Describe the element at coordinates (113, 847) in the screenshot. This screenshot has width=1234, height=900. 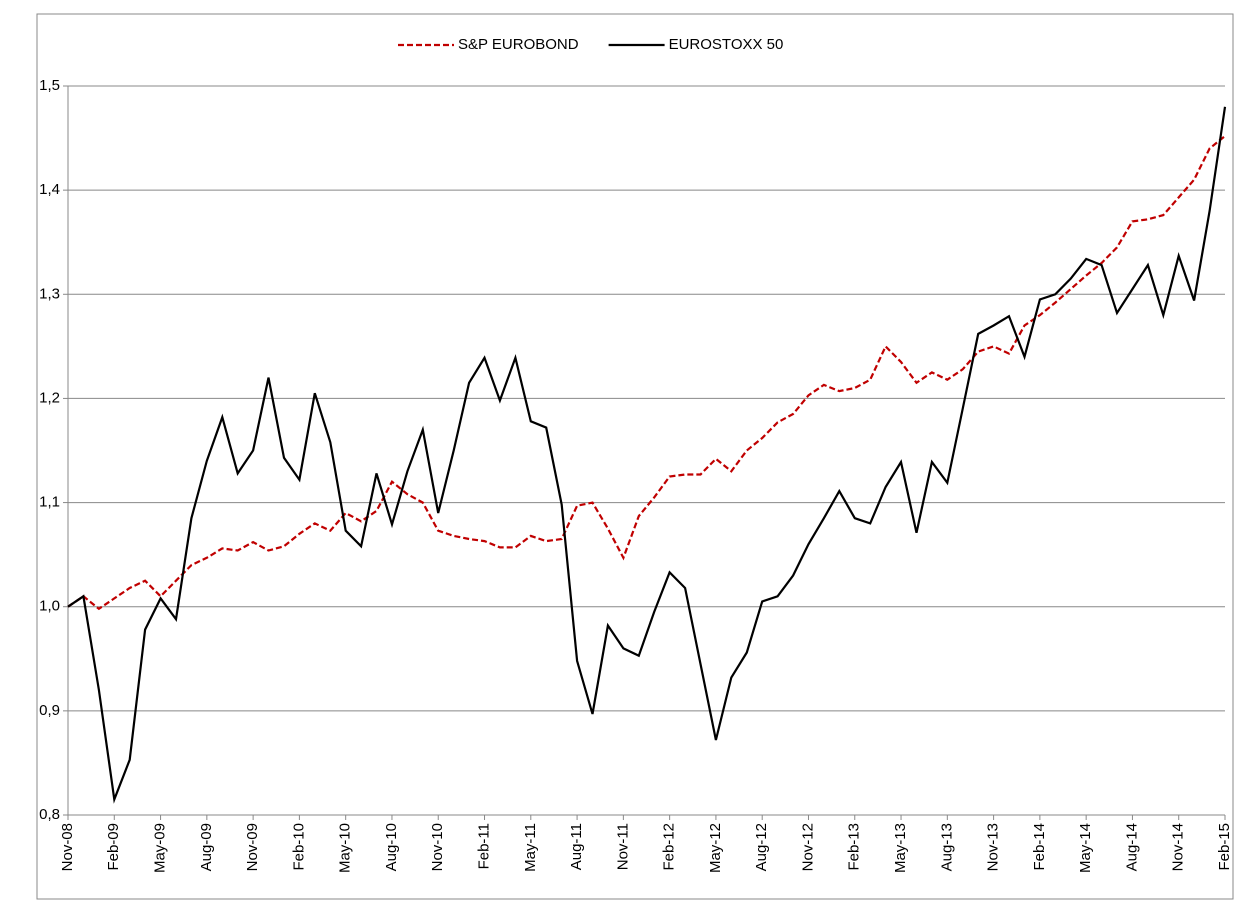
I see `x-tick-label: Feb-09` at that location.